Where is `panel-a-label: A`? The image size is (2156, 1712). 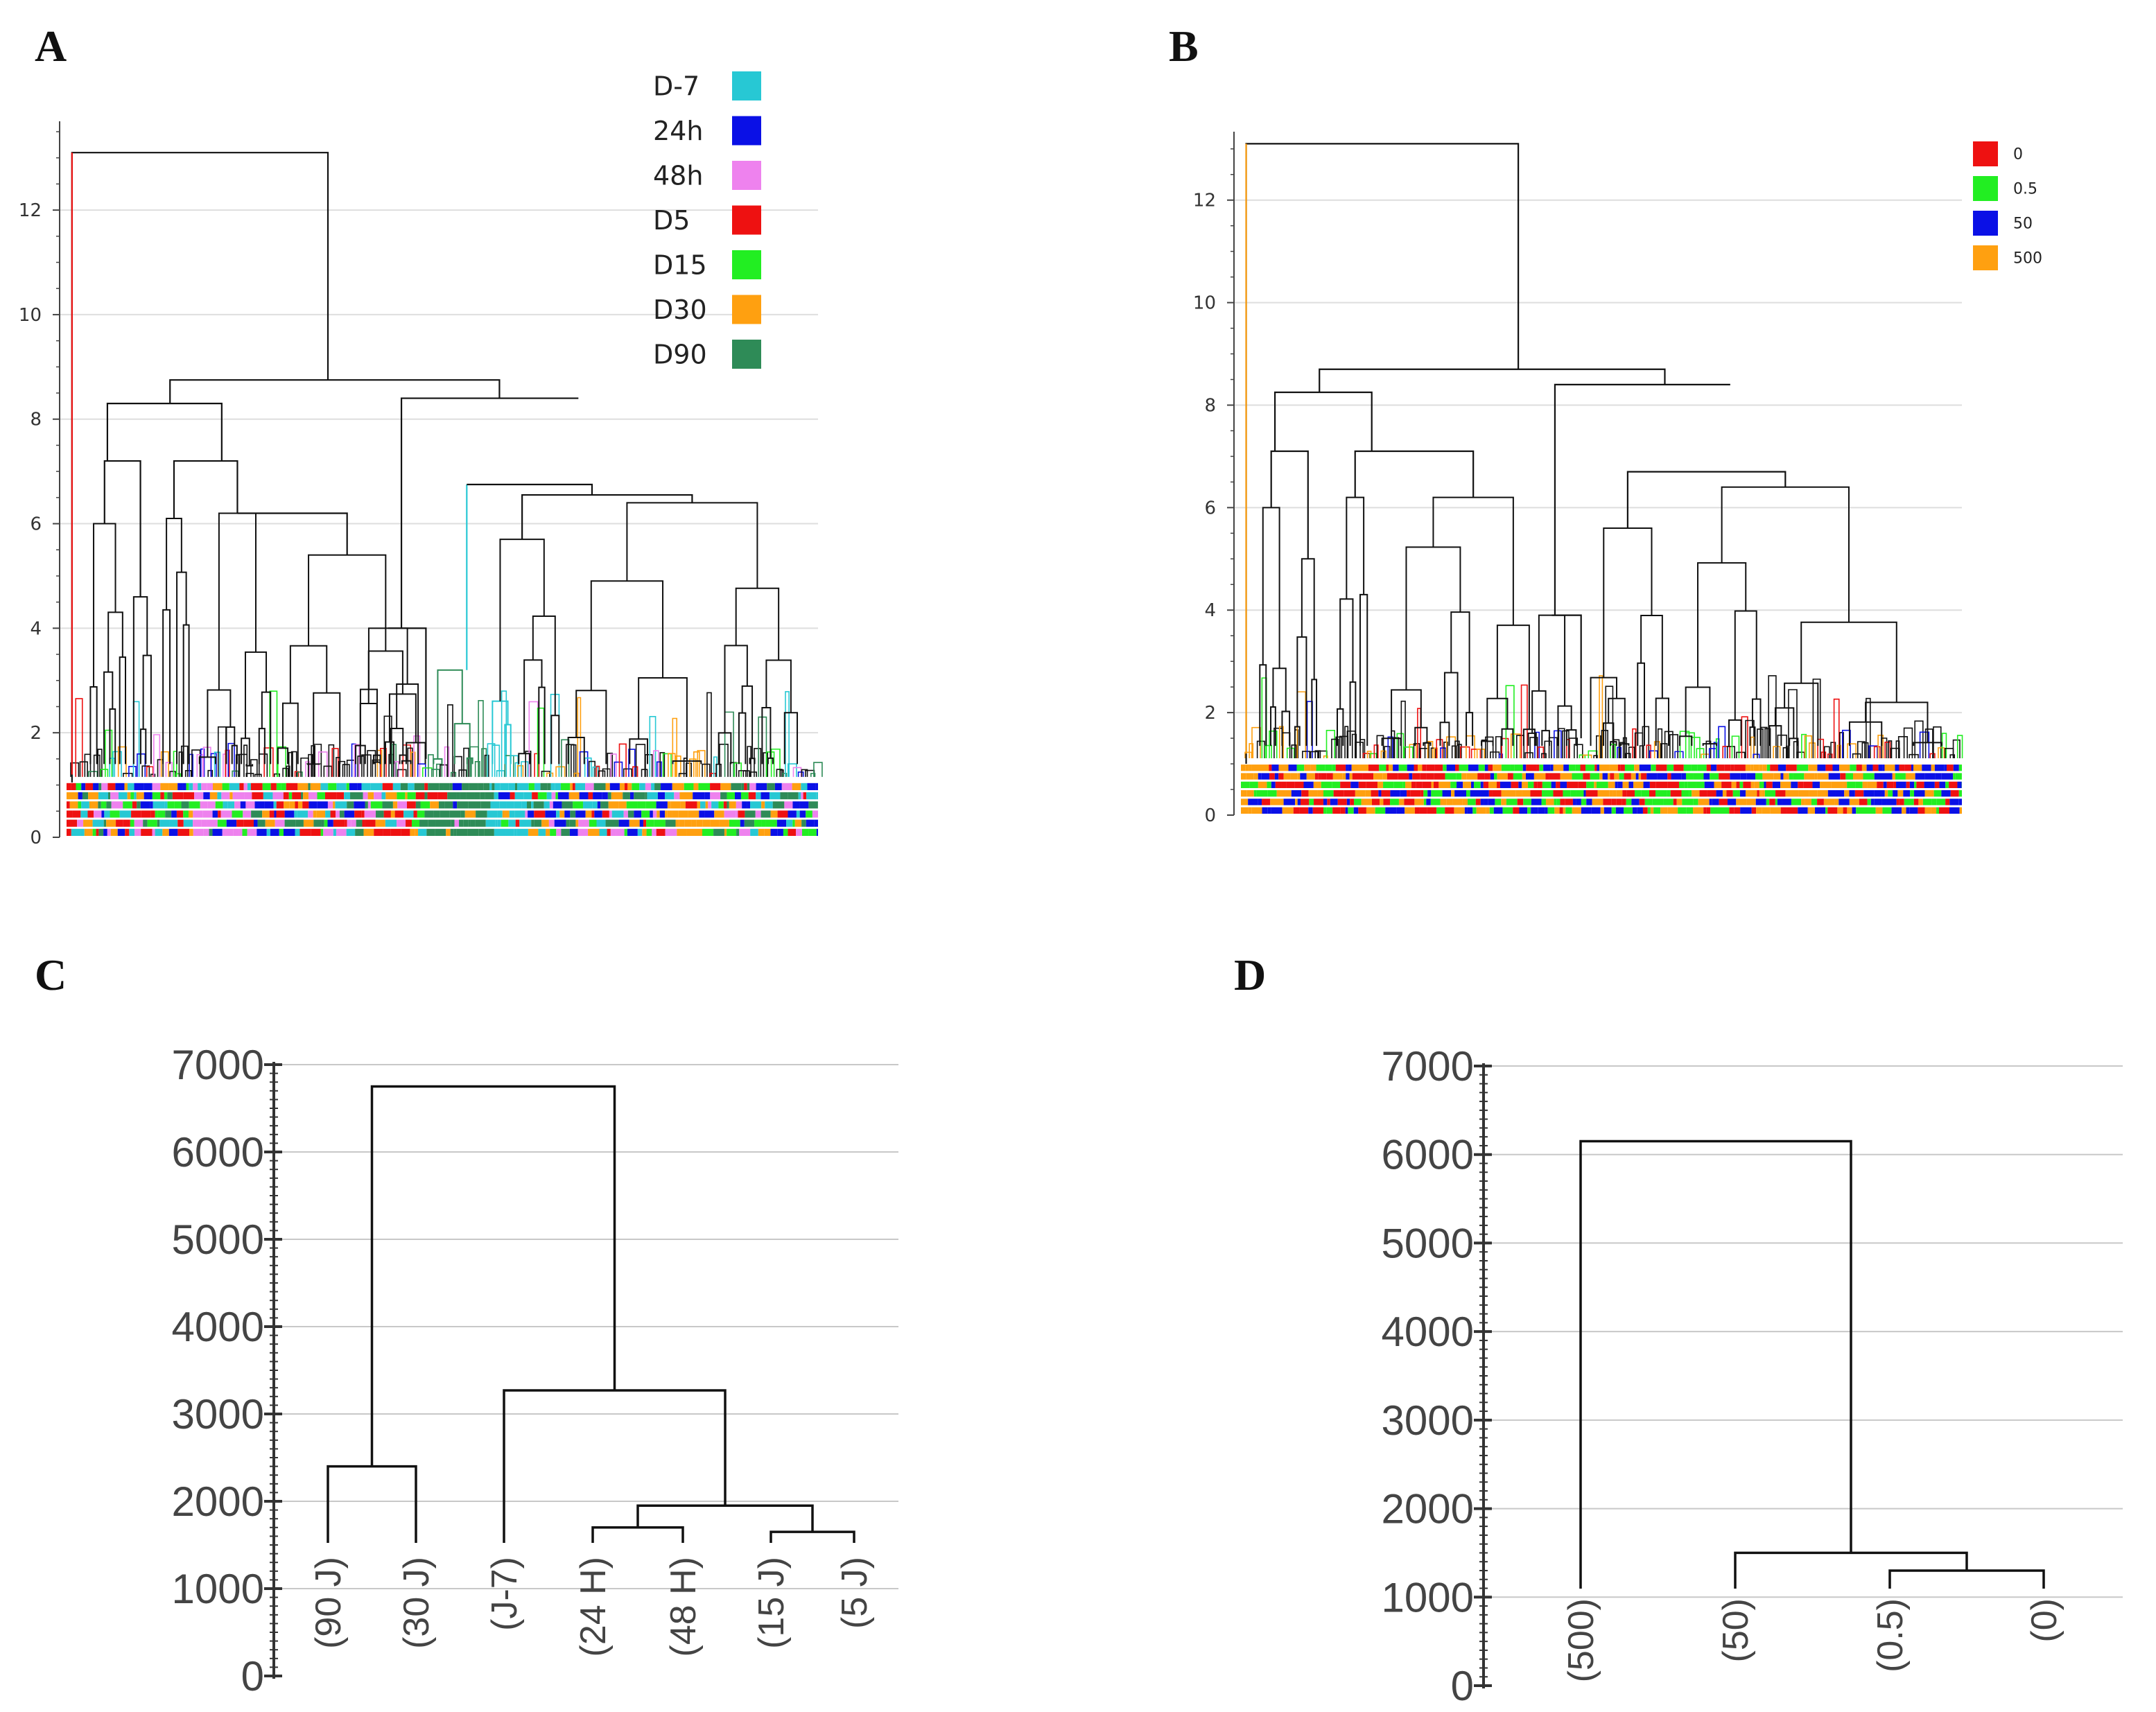 panel-a-label: A is located at coordinates (51, 46).